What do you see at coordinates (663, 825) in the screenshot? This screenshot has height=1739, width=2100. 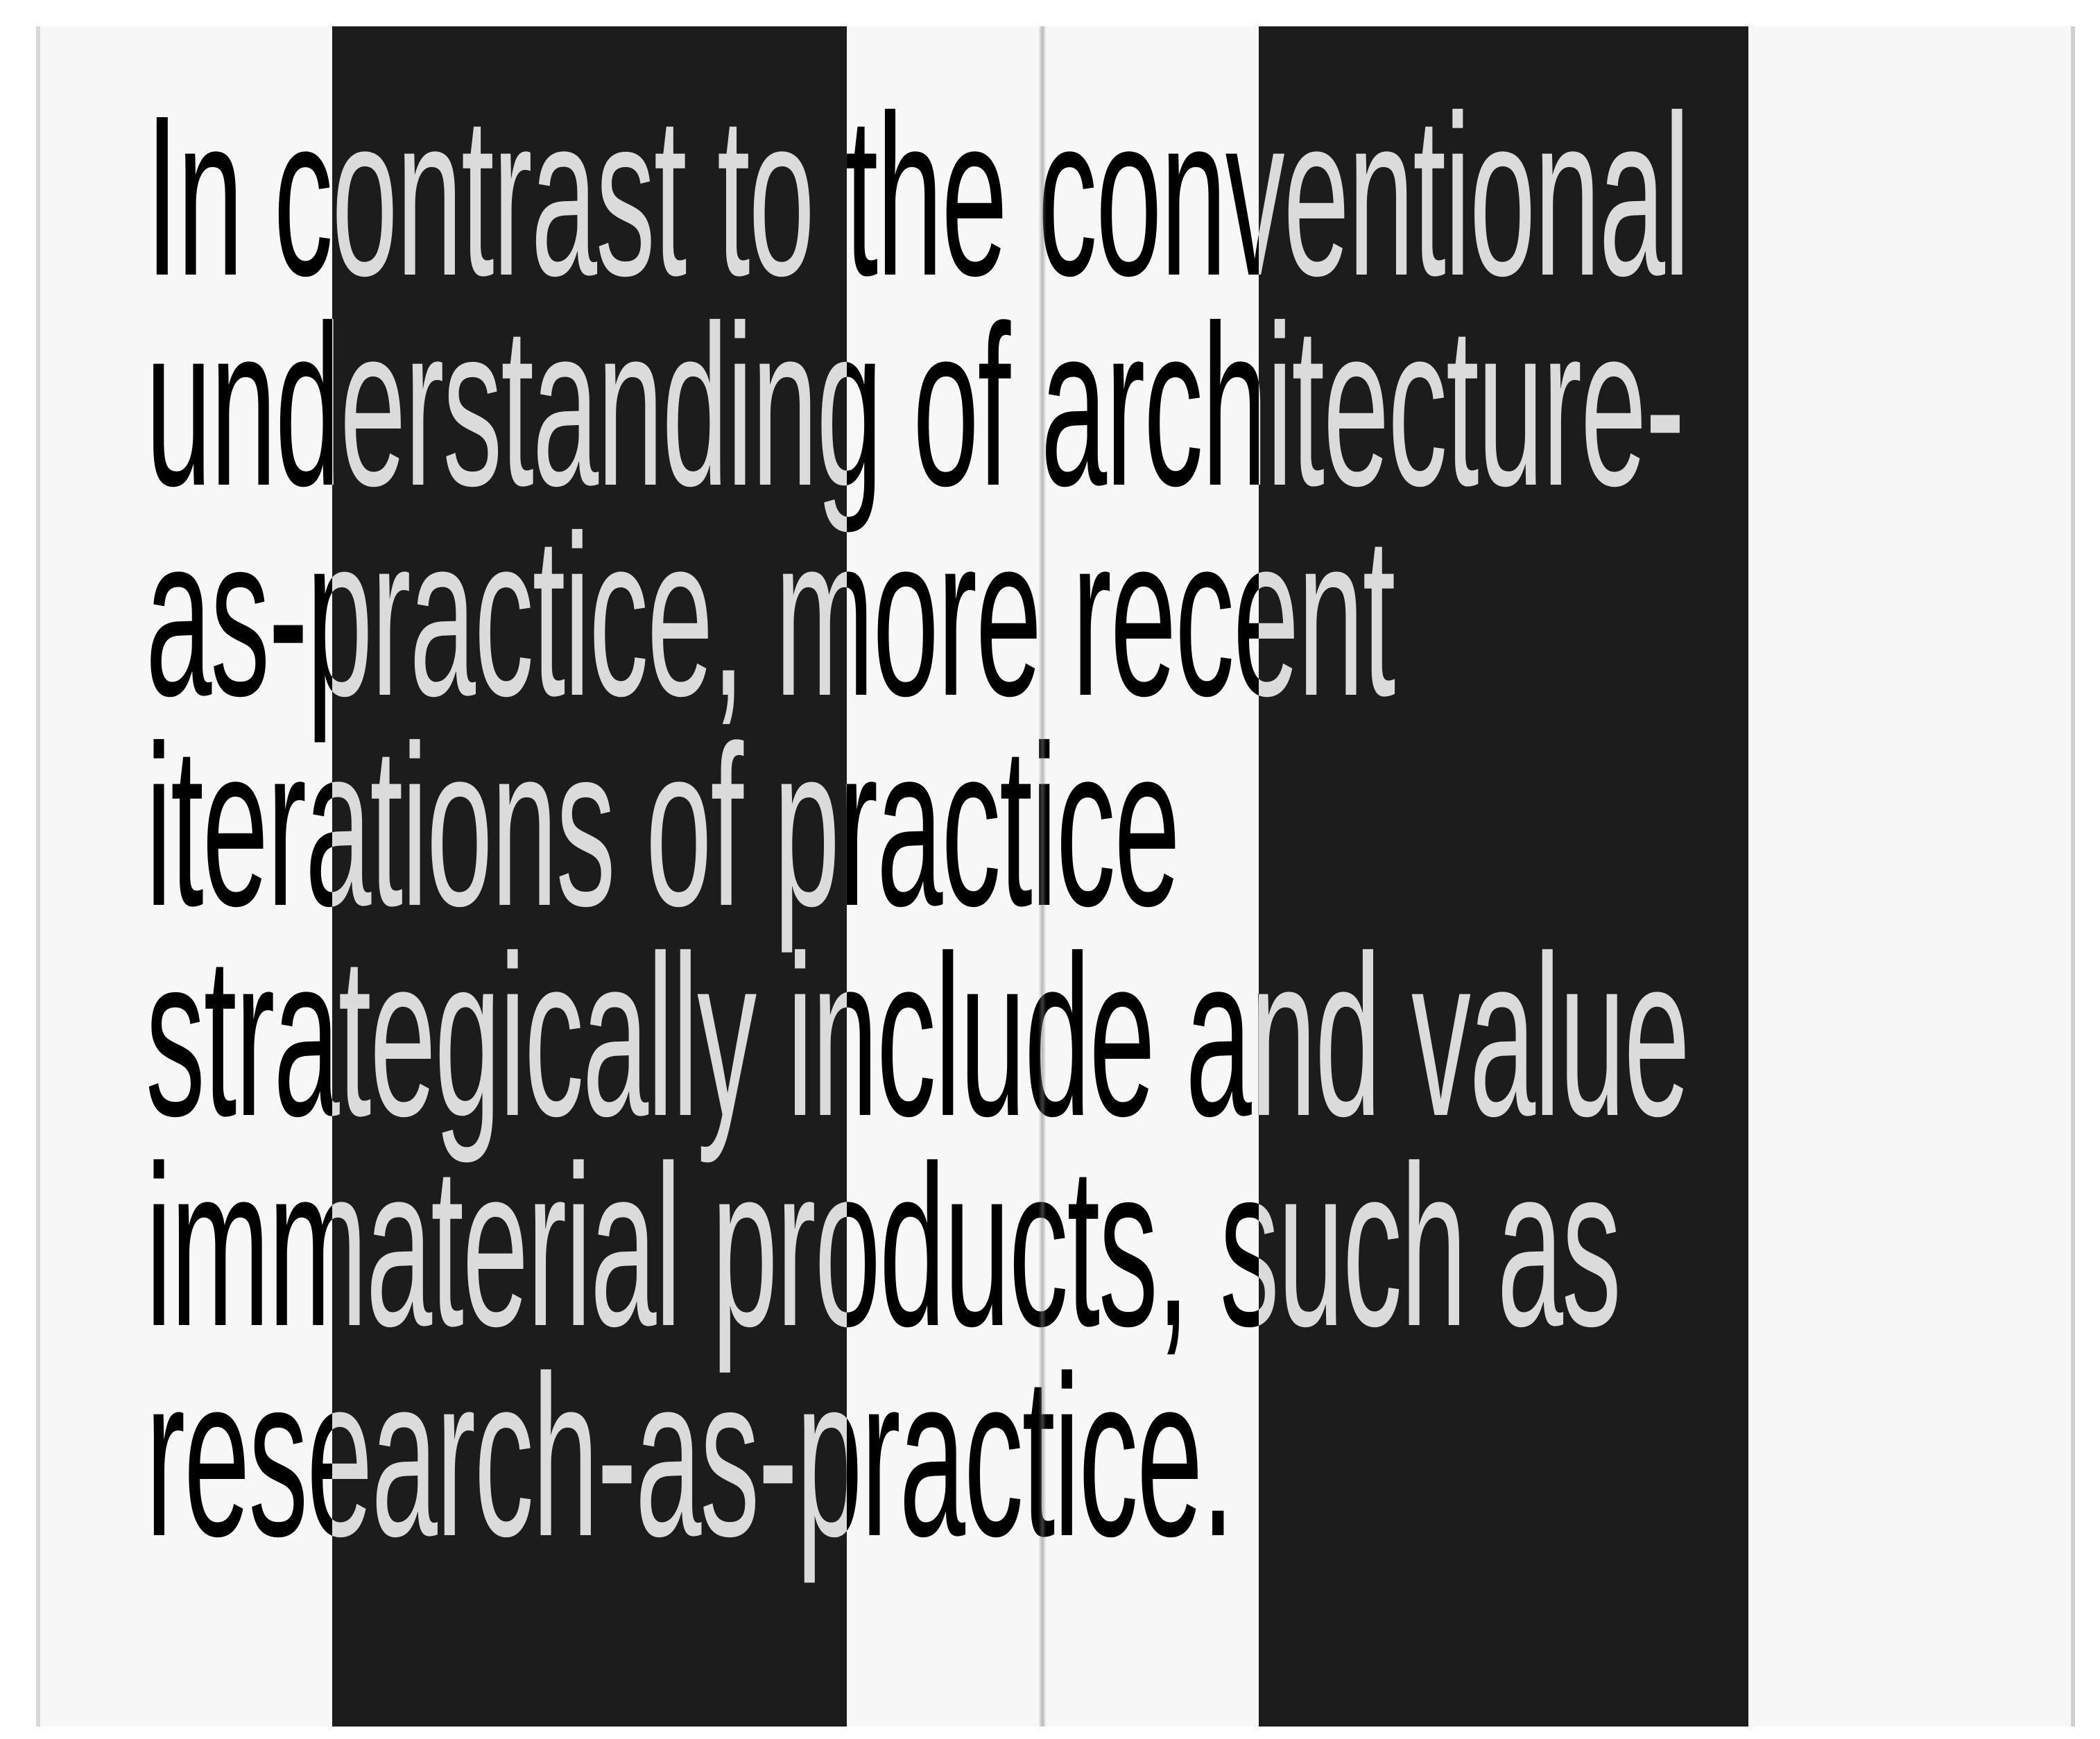 I see `quote-line: iterations of practice` at bounding box center [663, 825].